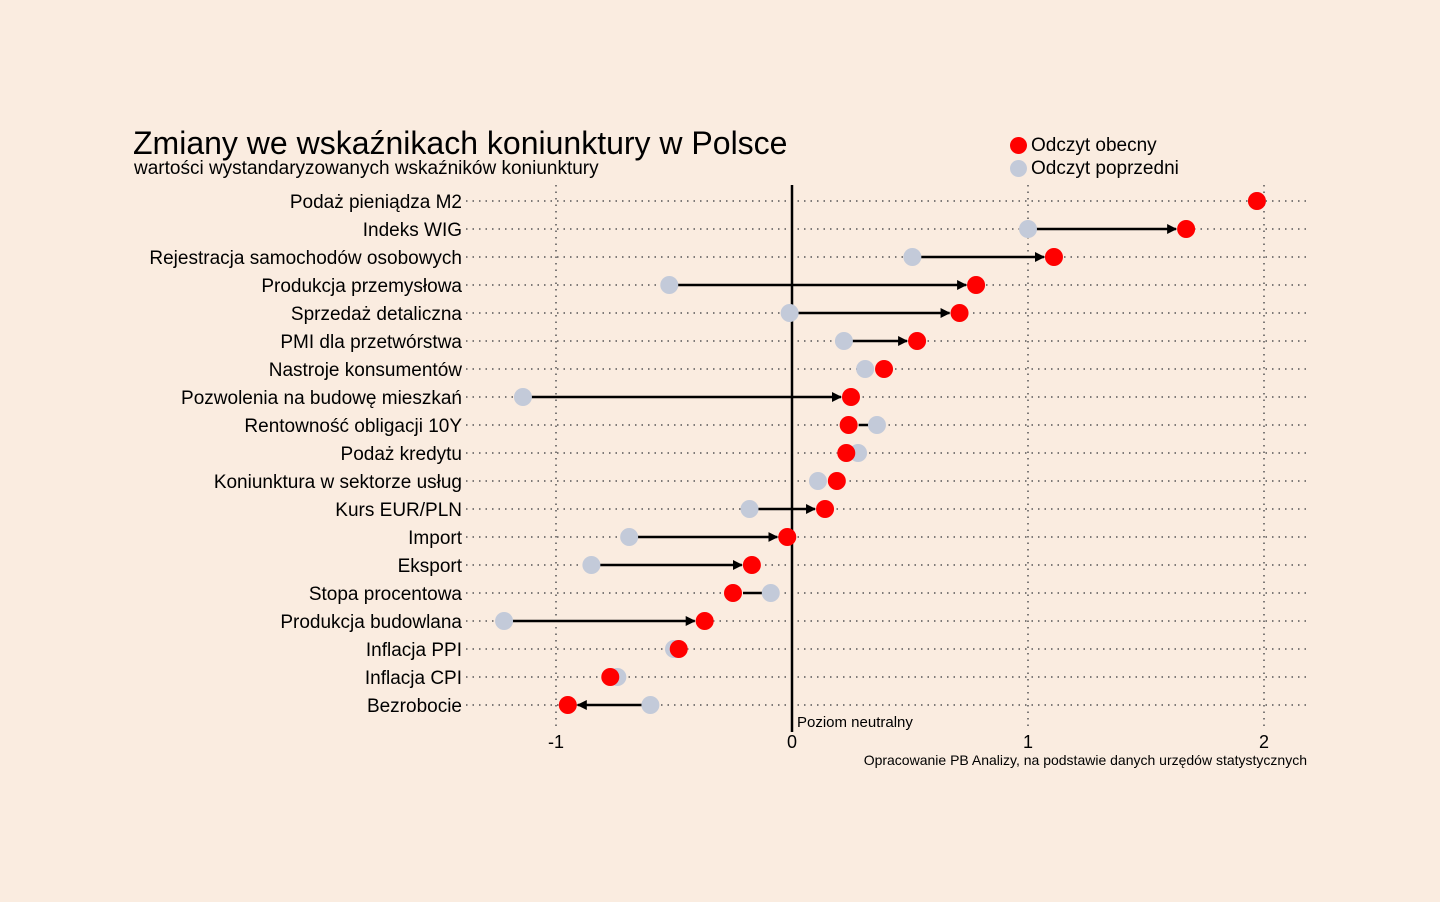  I want to click on legend-item-current: Odczyt obecny, so click(1094, 145).